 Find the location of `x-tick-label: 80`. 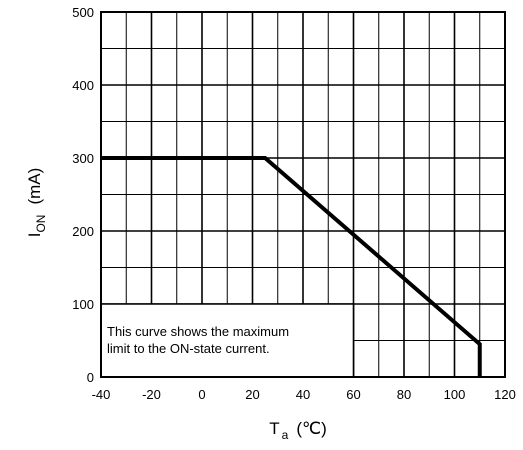

x-tick-label: 80 is located at coordinates (404, 394).